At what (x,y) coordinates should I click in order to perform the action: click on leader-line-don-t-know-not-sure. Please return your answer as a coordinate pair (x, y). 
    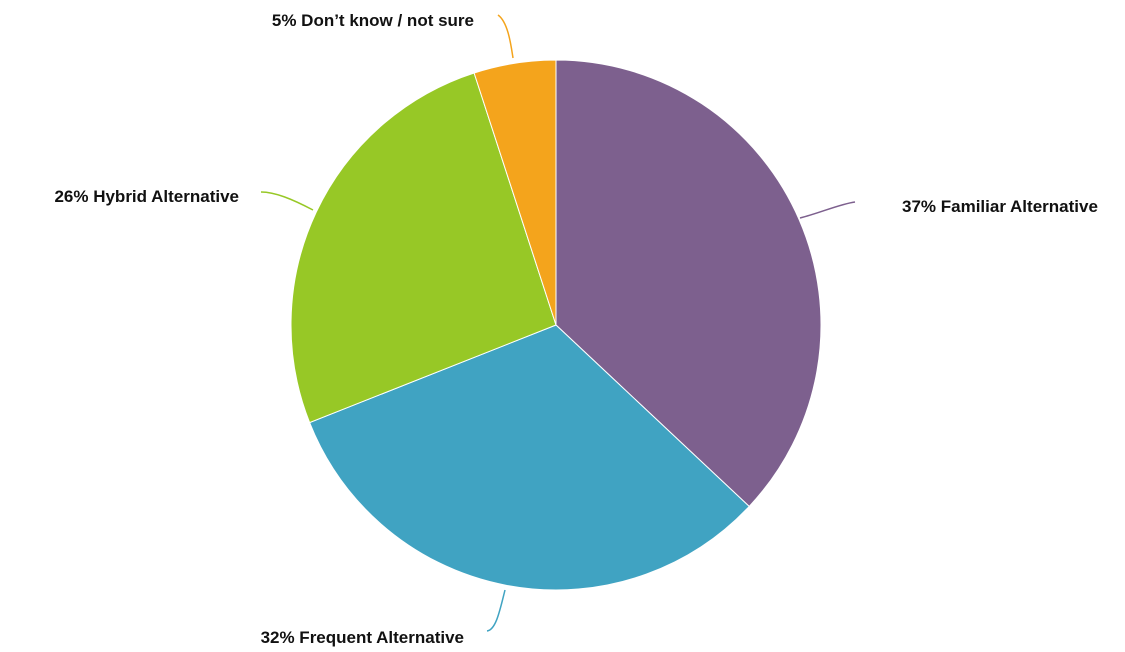
    Looking at the image, I should click on (505, 36).